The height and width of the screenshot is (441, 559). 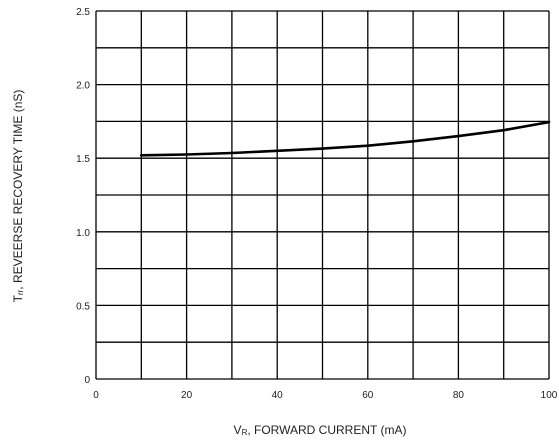 I want to click on y-tick-label: 2.0, so click(x=83, y=86).